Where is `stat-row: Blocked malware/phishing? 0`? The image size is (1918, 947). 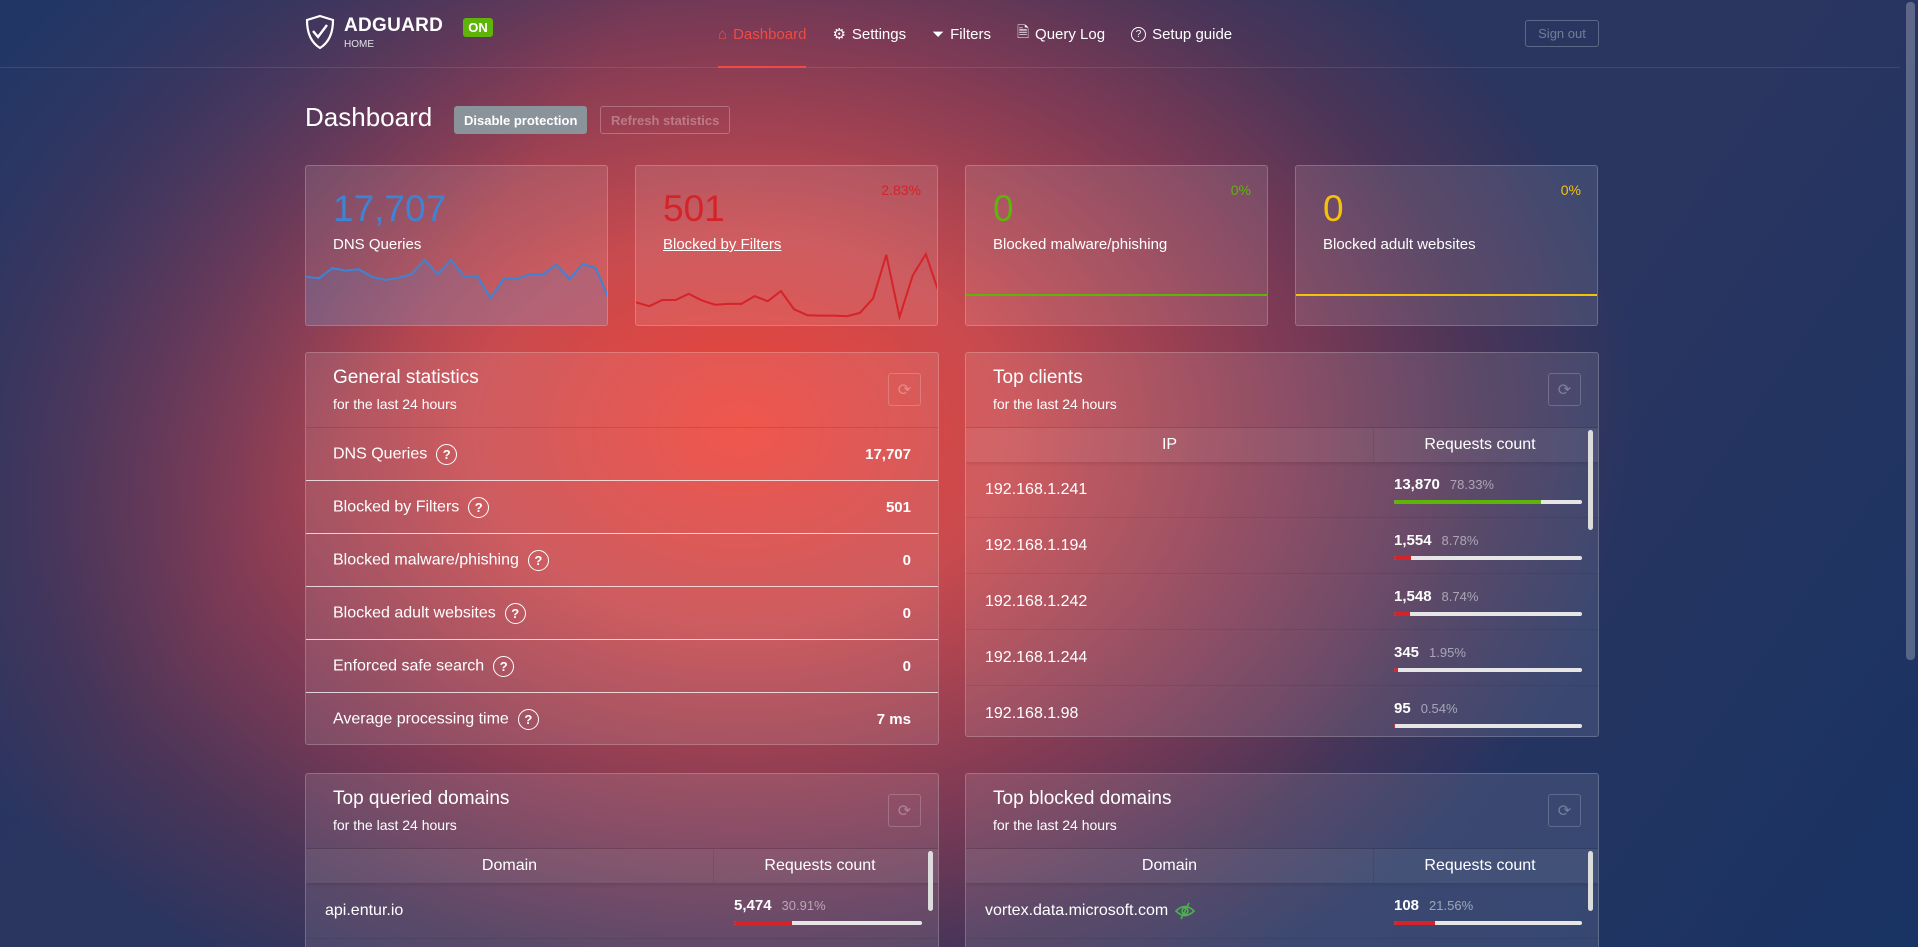
stat-row: Blocked malware/phishing? 0 is located at coordinates (622, 560).